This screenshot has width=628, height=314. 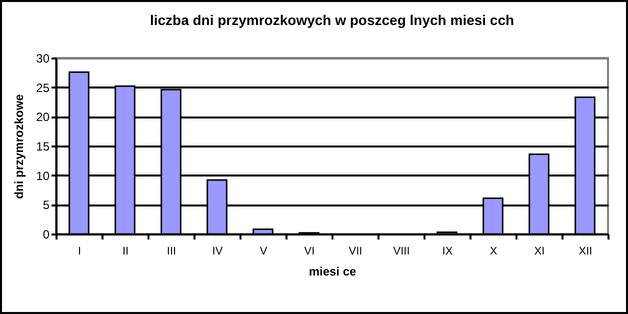 I want to click on x-tick-label: VI, so click(x=309, y=252).